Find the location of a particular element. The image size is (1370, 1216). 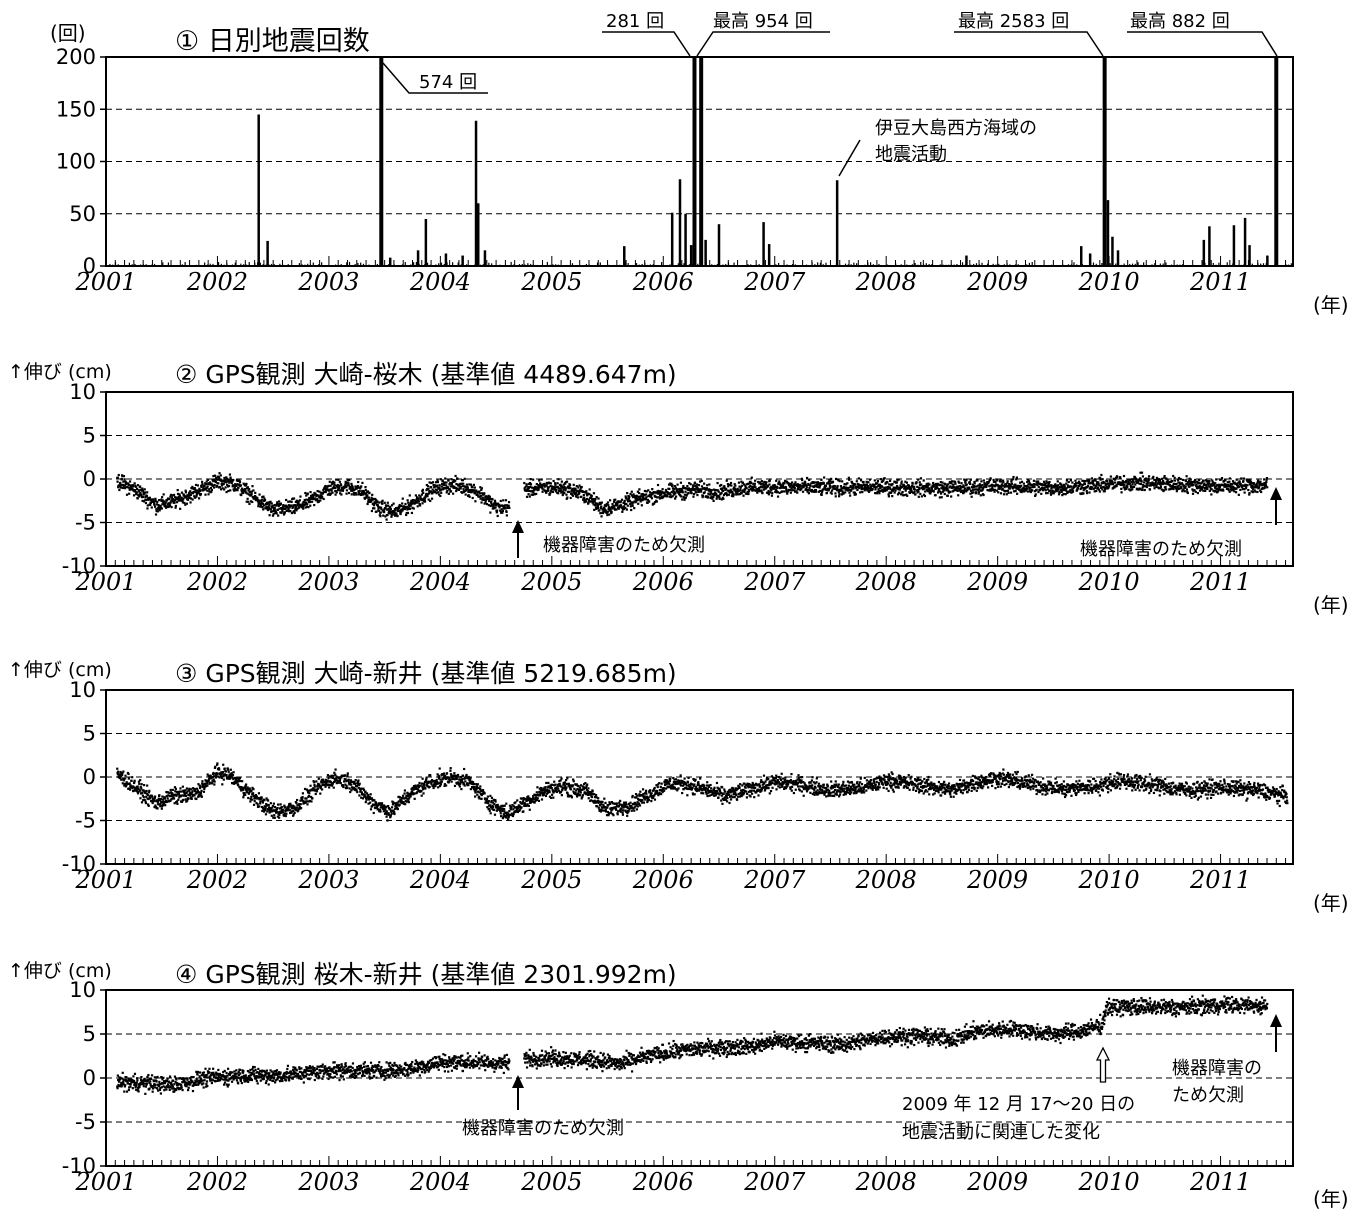

year-label: 2010 is located at coordinates (1109, 582).